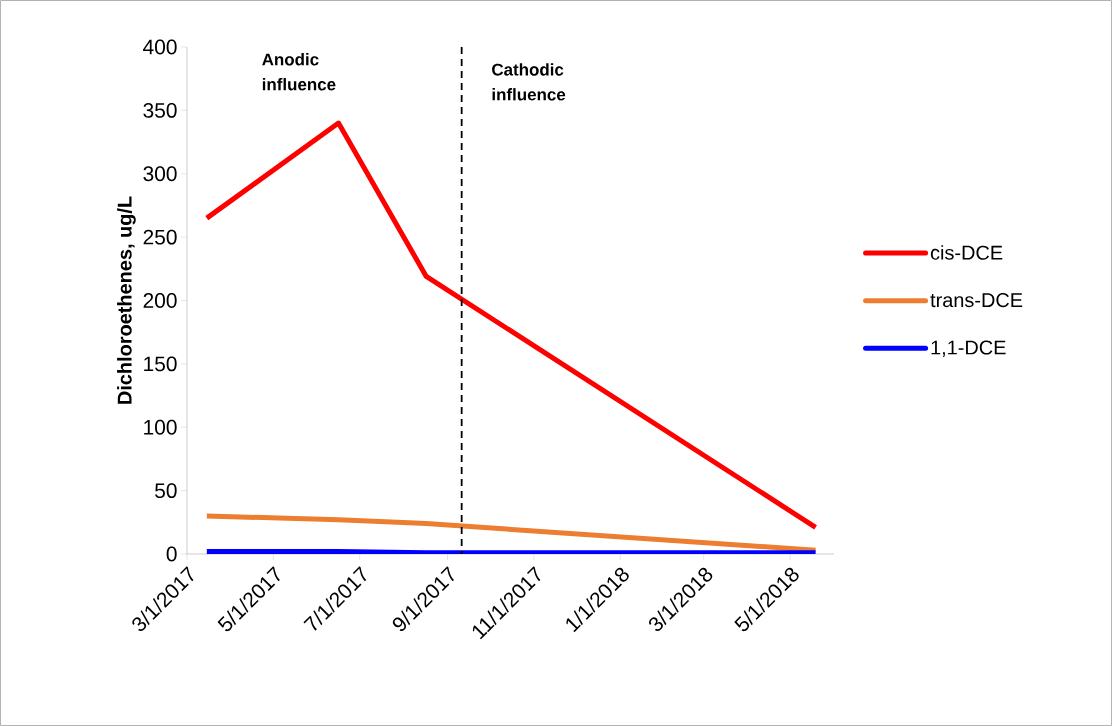 The image size is (1112, 726). I want to click on legend-label: cis-DCE, so click(966, 252).